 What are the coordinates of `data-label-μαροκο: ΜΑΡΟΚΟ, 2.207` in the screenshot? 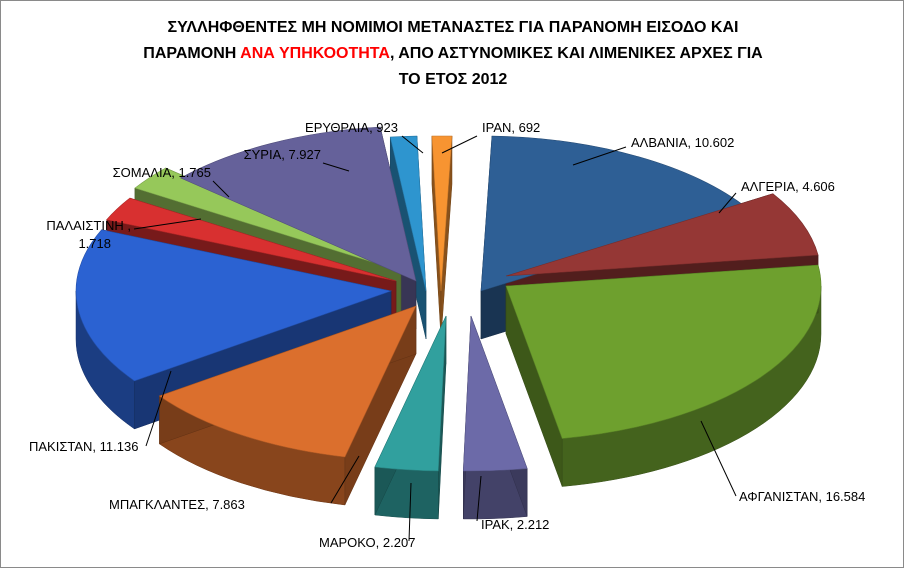 It's located at (367, 542).